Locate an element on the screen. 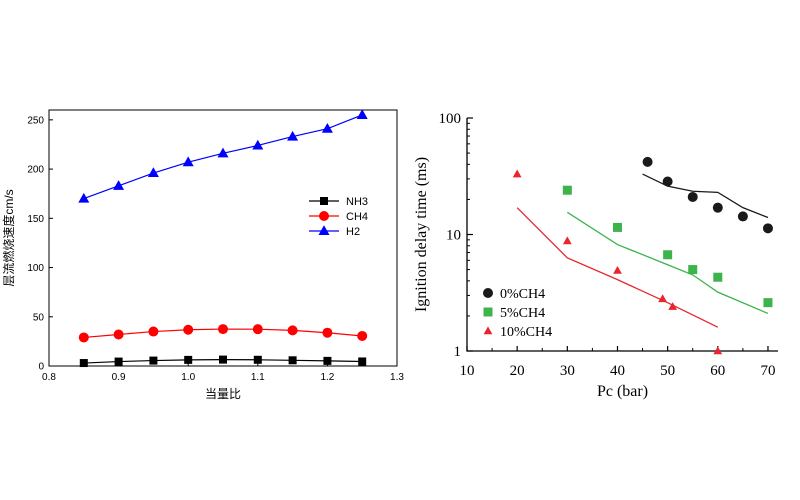 Image resolution: width=800 pixels, height=500 pixels. right-x-tick-label: 30 is located at coordinates (567, 371).